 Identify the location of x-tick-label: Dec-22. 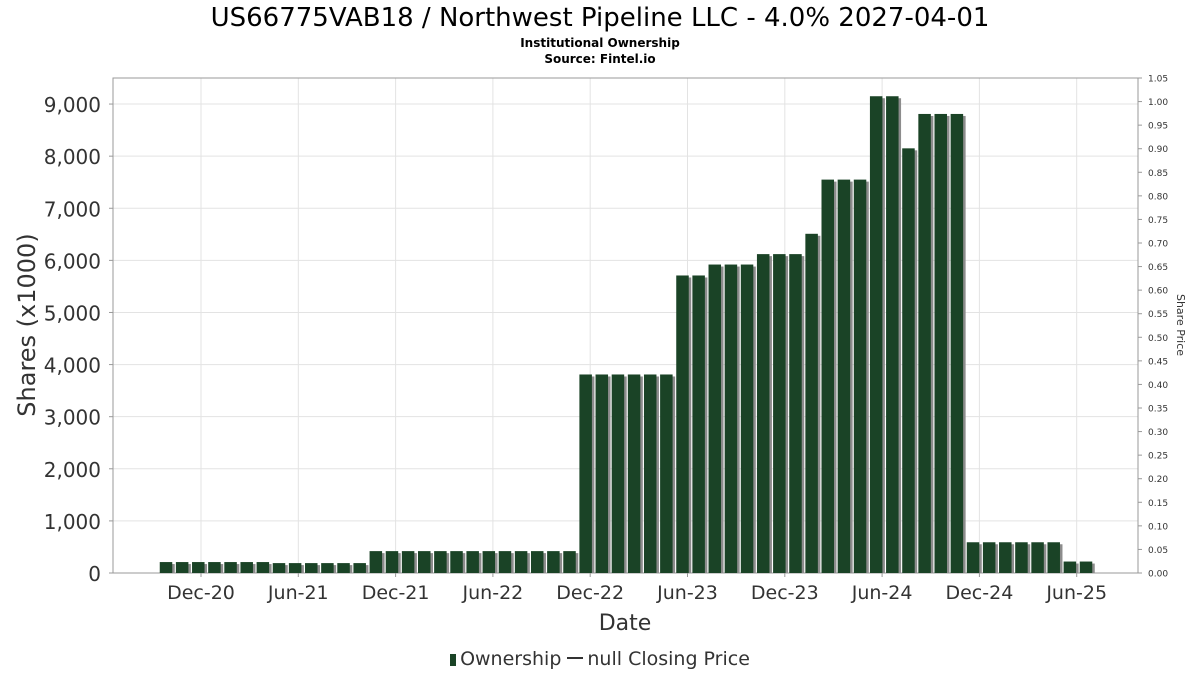
(590, 593).